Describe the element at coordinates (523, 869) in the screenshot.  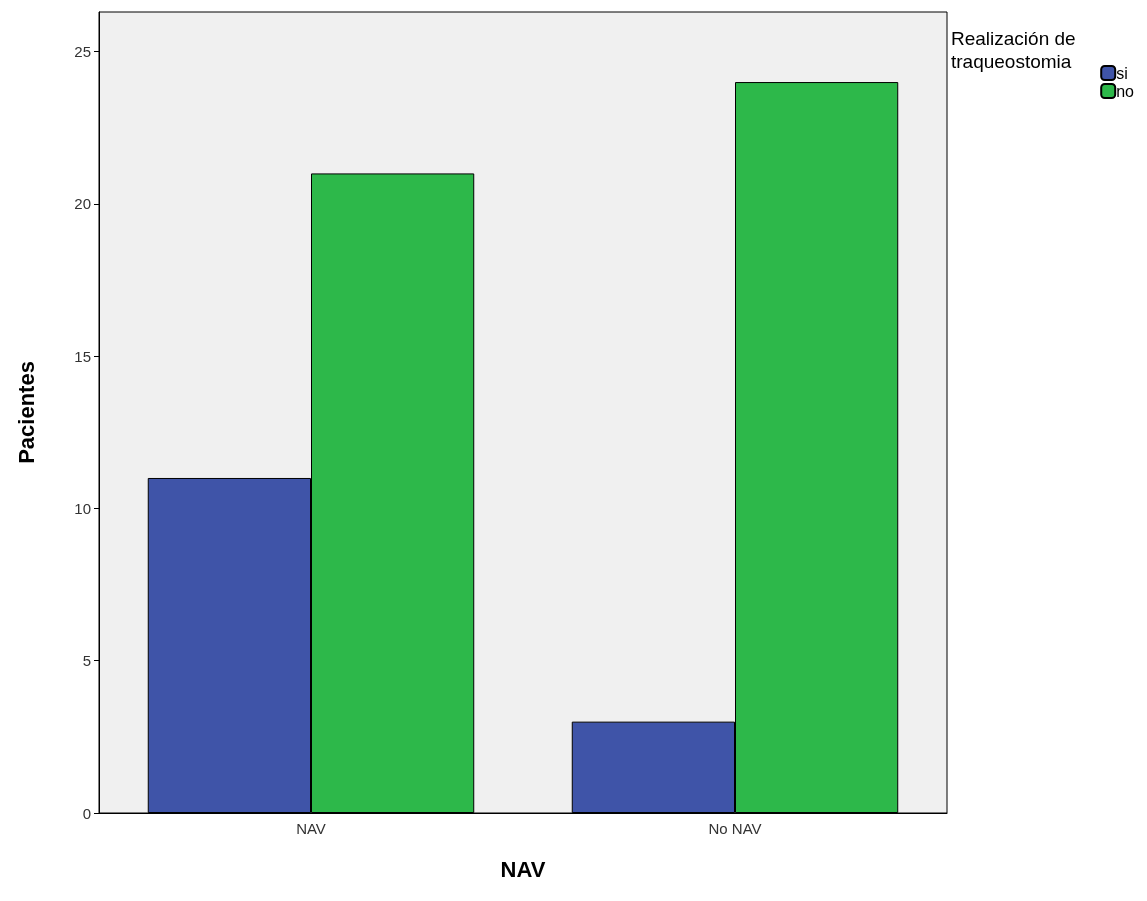
I see `x-axis-title: NAV` at that location.